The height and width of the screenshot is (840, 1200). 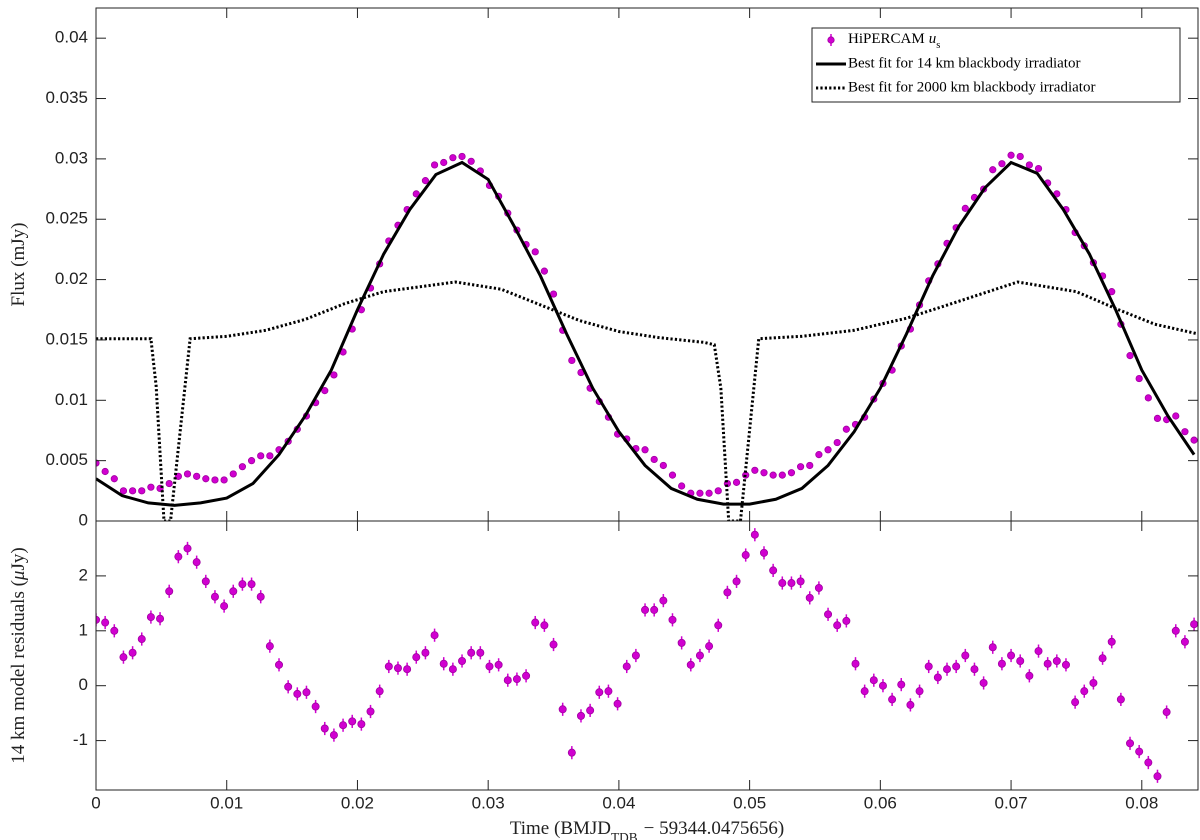 I want to click on y-tick-label: 0, so click(x=83, y=684).